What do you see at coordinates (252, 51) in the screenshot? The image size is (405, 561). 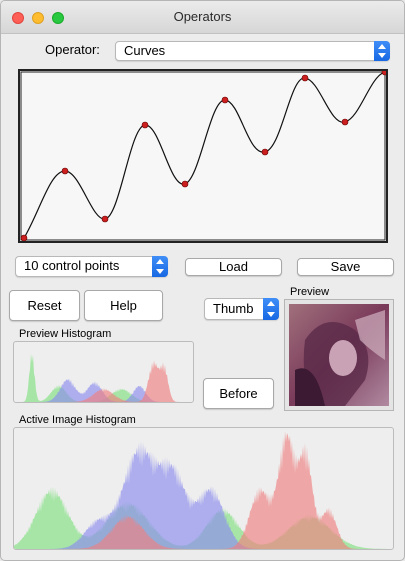 I see `operator-select: Curves` at bounding box center [252, 51].